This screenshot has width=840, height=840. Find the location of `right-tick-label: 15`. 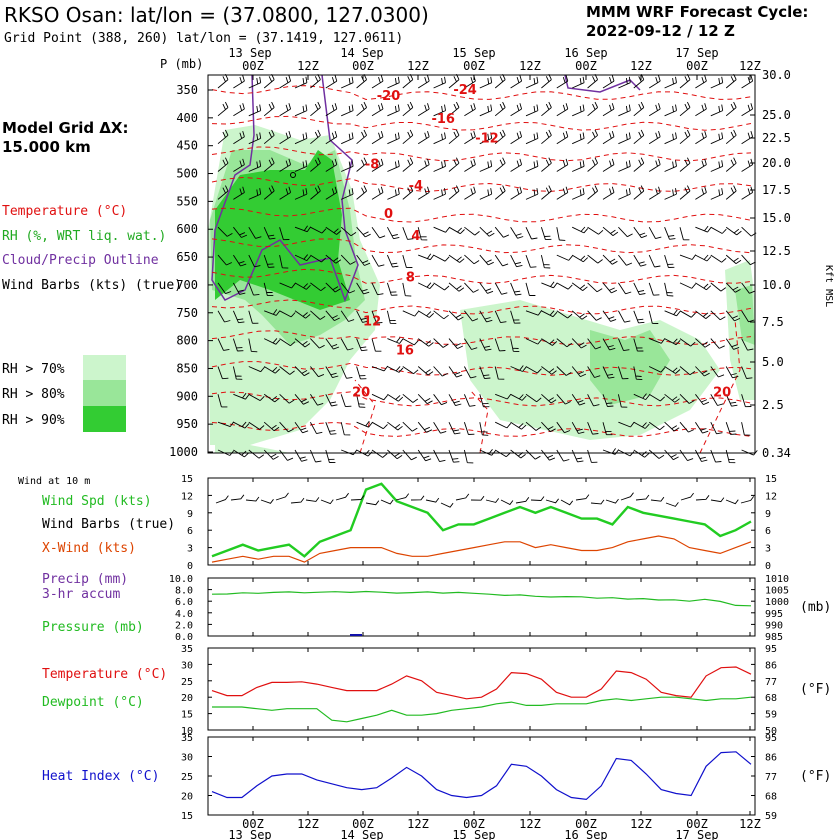

right-tick-label: 15 is located at coordinates (771, 479).